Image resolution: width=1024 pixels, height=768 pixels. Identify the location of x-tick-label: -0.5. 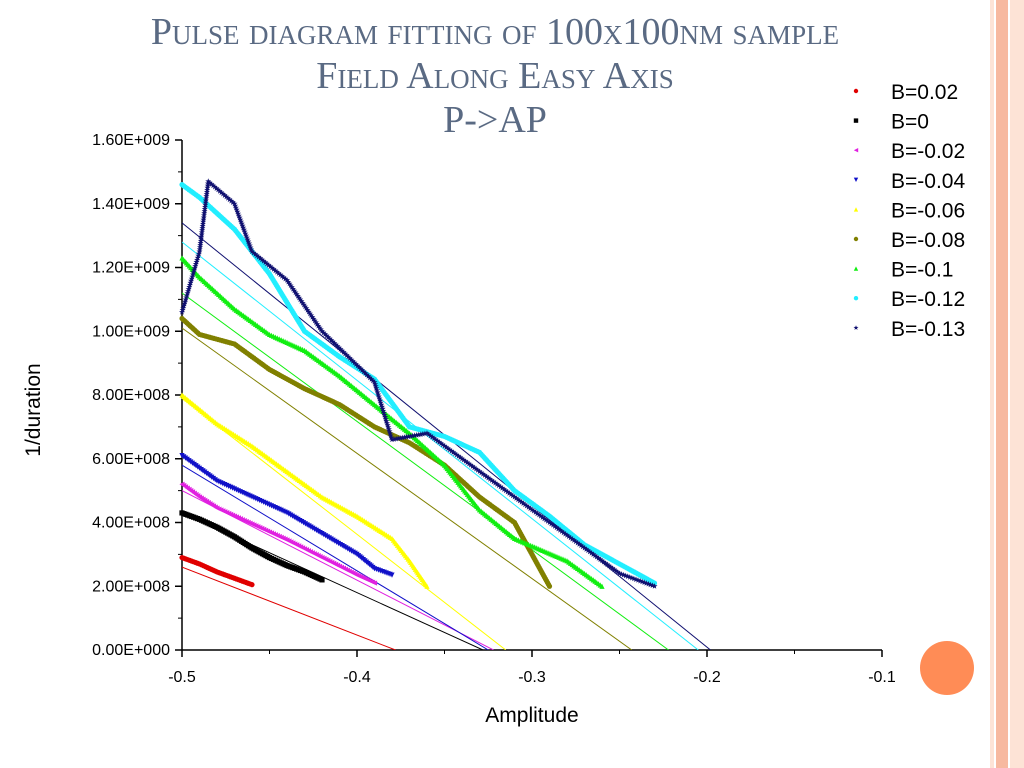
(182, 677).